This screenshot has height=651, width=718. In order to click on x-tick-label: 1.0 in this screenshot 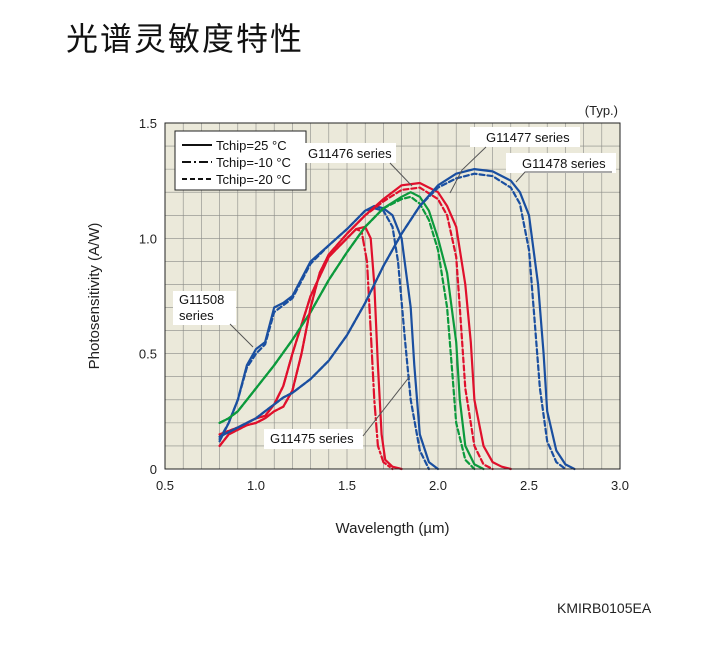, I will do `click(256, 485)`.